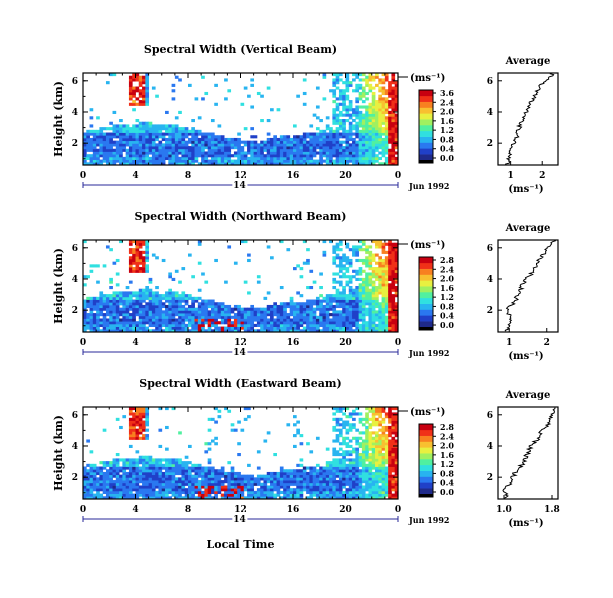 The image size is (613, 598). Describe the element at coordinates (426, 300) in the screenshot. I see `colorbar-swatch` at that location.